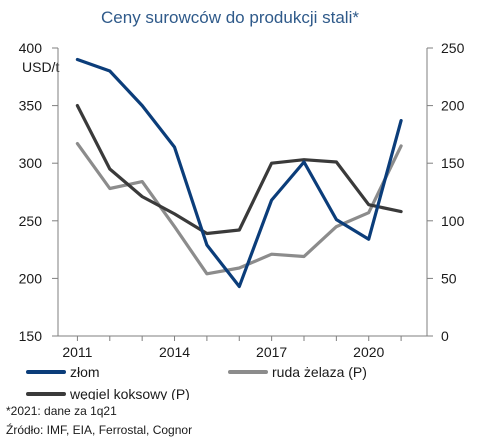  I want to click on x-tick-label: 2020, so click(368, 352).